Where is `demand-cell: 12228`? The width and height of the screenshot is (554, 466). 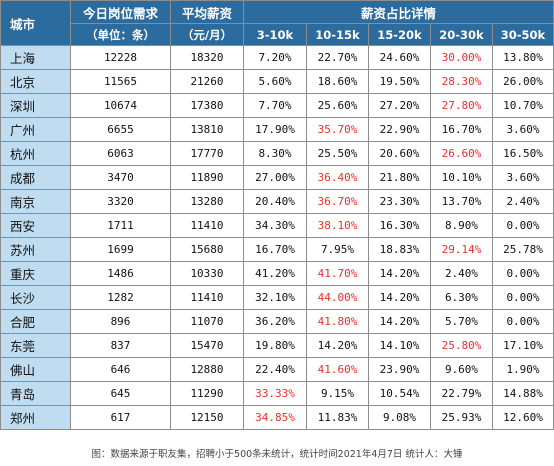 demand-cell: 12228 is located at coordinates (120, 57).